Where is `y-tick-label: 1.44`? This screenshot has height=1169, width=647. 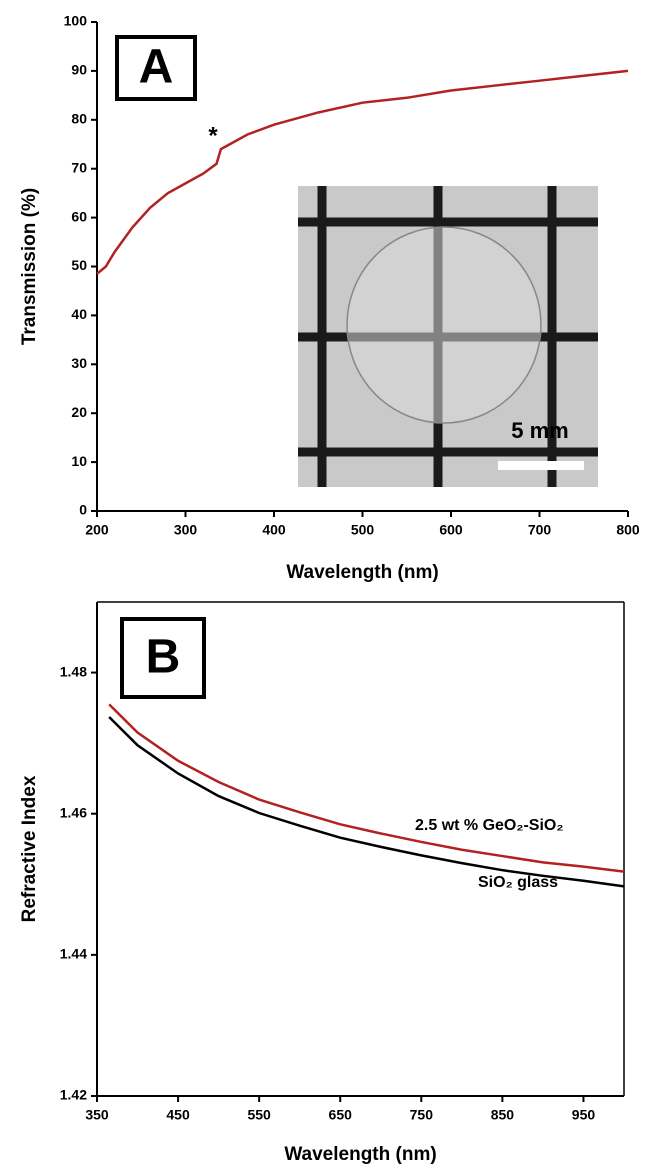
y-tick-label: 1.44 is located at coordinates (73, 954).